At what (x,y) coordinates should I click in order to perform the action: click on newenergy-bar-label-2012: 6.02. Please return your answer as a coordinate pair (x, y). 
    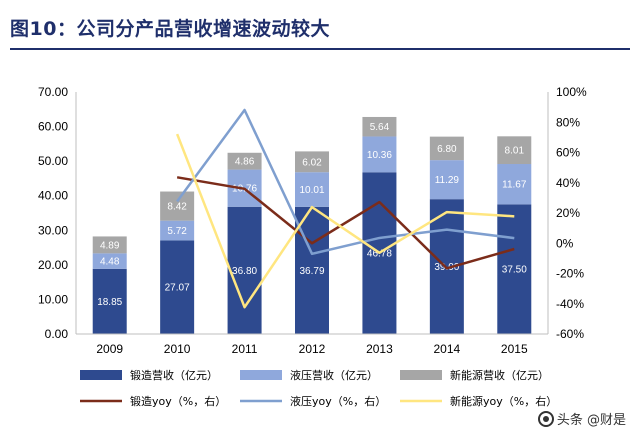
    Looking at the image, I should click on (312, 162).